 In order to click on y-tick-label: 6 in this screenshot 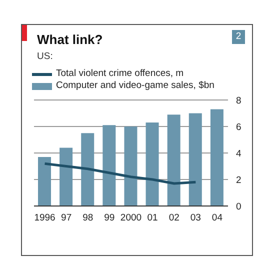, I will do `click(239, 127)`.